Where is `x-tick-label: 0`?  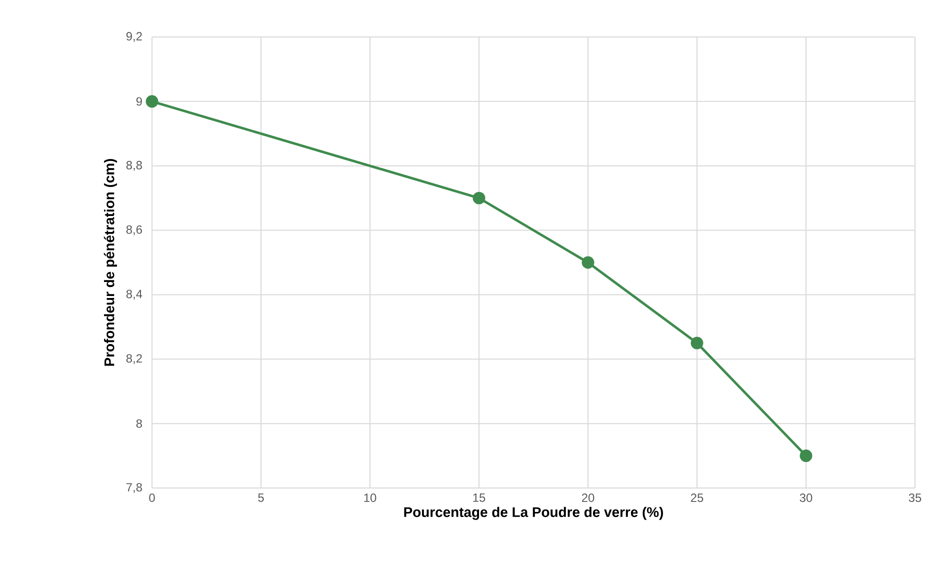
x-tick-label: 0 is located at coordinates (152, 498).